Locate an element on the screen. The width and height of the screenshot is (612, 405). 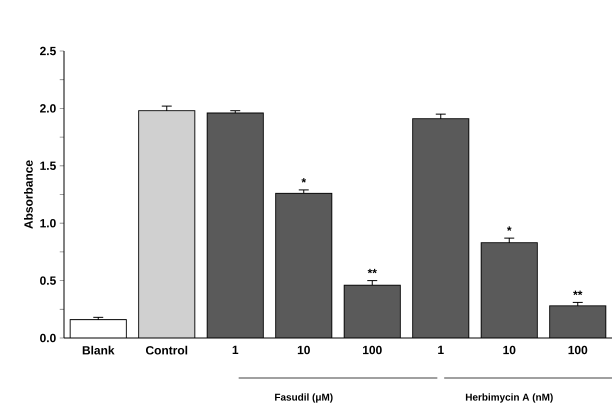
y-tick-label: 1.0 is located at coordinates (48, 223).